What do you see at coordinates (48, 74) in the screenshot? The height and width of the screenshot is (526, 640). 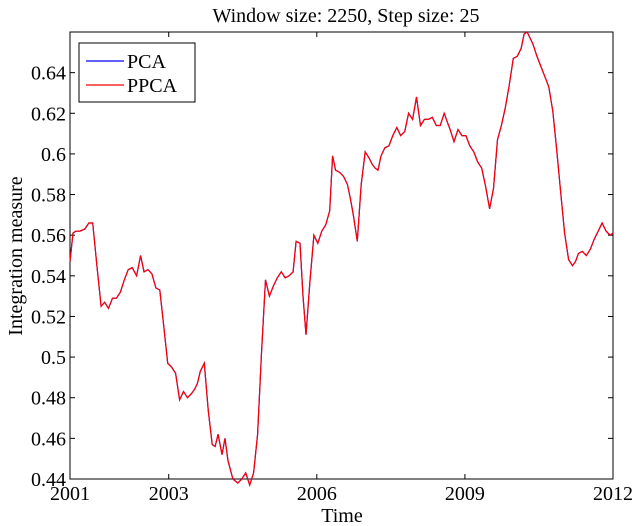 I see `y-tick-label: 0.64` at bounding box center [48, 74].